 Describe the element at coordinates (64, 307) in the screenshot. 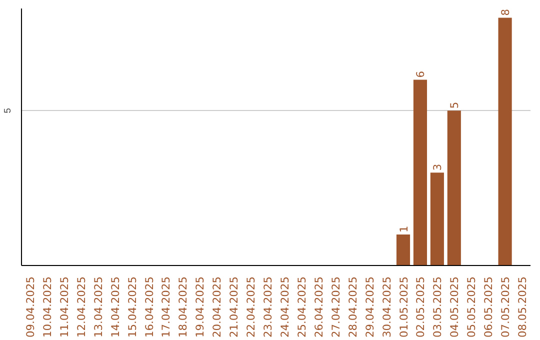

I see `x-tick-label: 11.04.2025` at that location.